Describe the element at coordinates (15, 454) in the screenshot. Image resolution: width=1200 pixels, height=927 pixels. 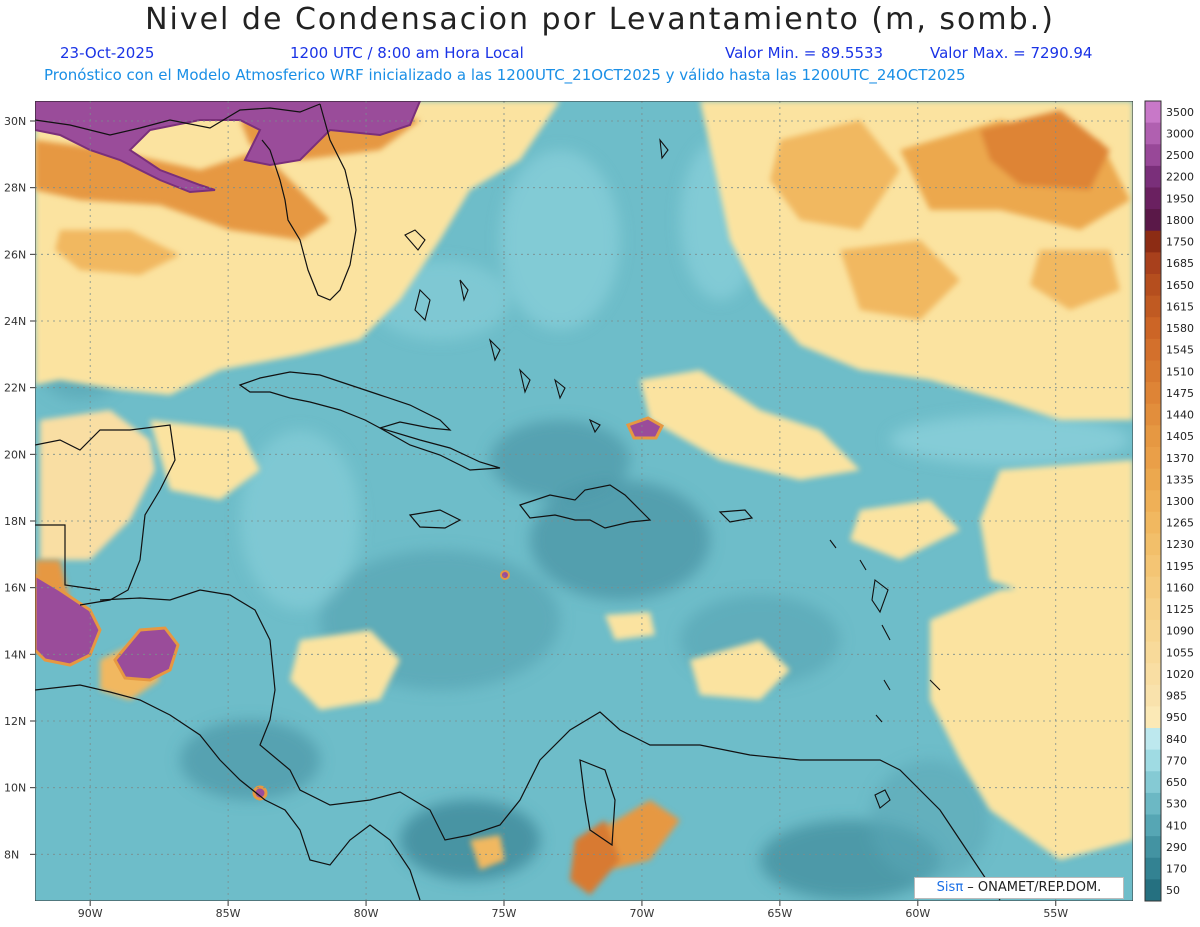
I see `lat-label: 20N` at that location.